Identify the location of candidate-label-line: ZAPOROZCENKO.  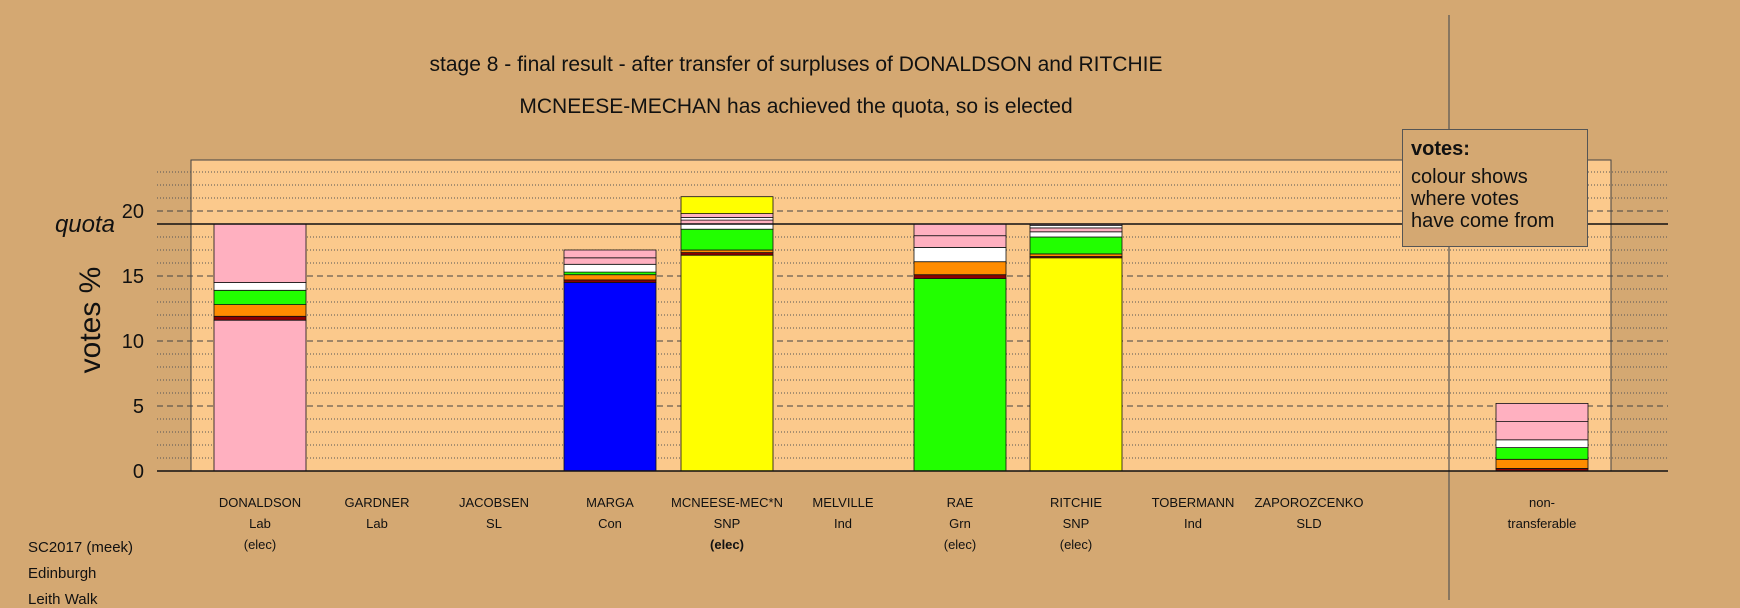
(1309, 502).